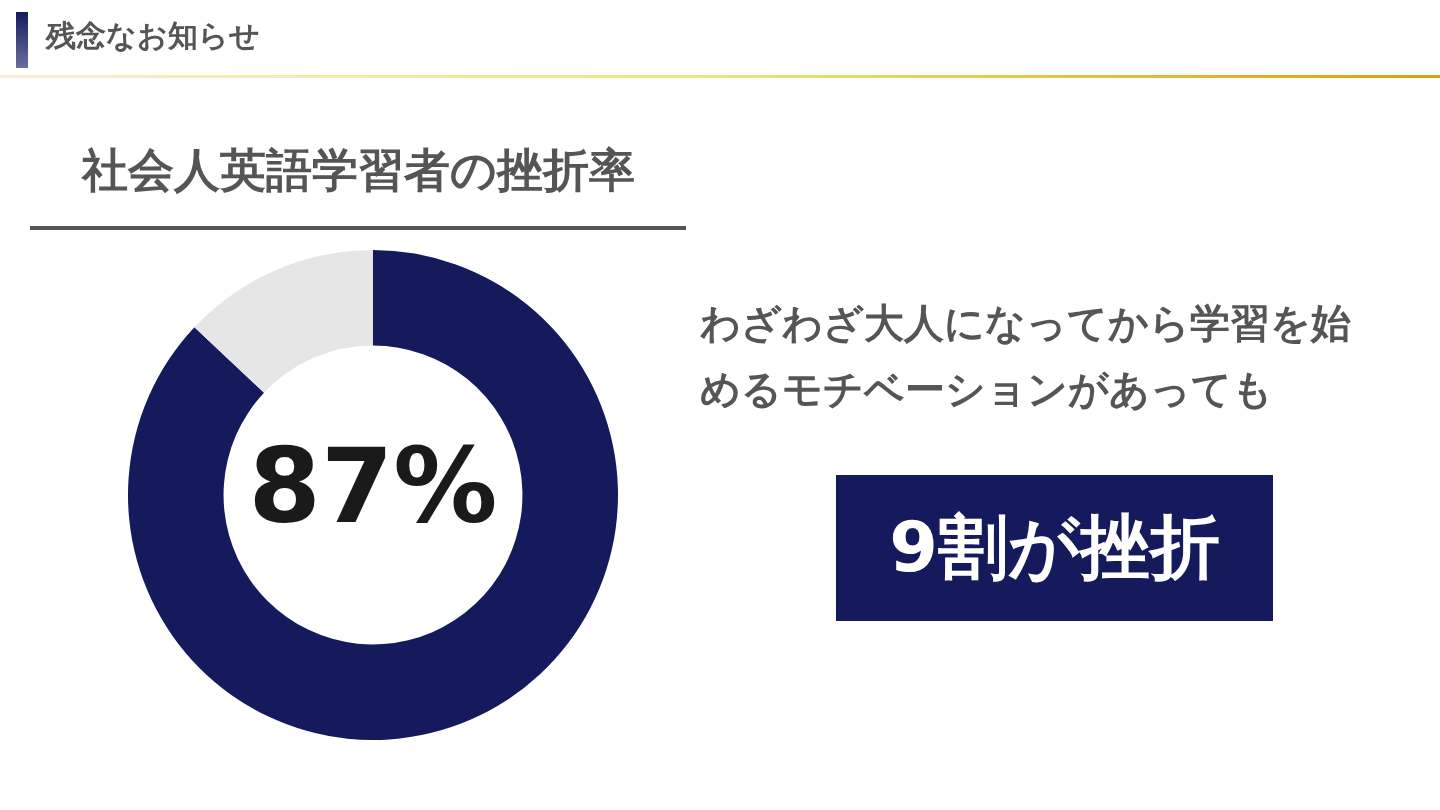  What do you see at coordinates (358, 170) in the screenshot?
I see `chart-title: 社会人英語学習者の挫折率` at bounding box center [358, 170].